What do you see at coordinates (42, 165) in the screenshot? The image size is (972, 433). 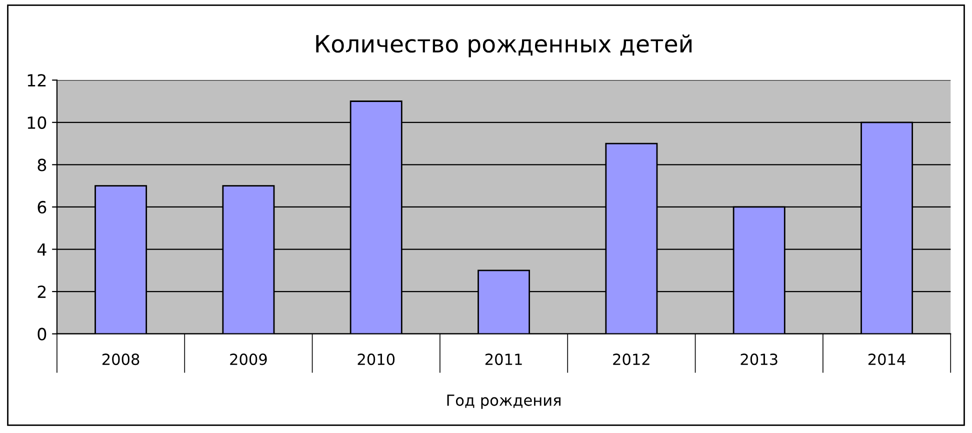 I see `y-tick-label: 8` at bounding box center [42, 165].